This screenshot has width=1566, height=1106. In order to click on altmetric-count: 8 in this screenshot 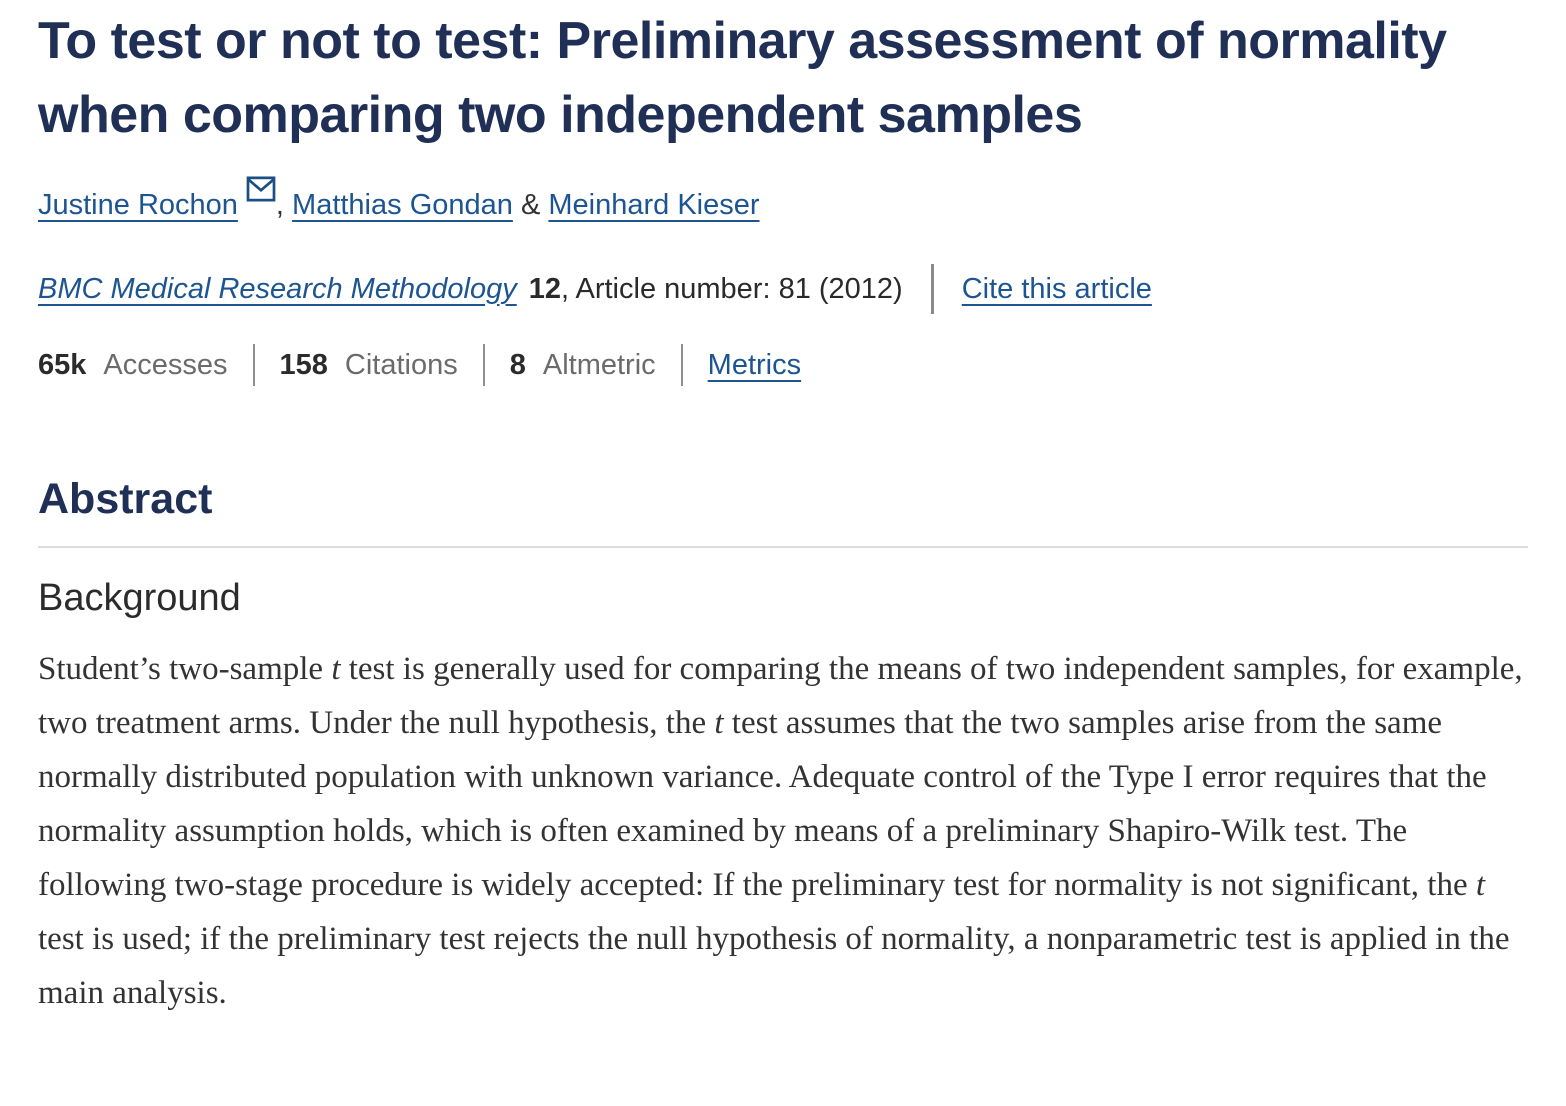, I will do `click(517, 364)`.